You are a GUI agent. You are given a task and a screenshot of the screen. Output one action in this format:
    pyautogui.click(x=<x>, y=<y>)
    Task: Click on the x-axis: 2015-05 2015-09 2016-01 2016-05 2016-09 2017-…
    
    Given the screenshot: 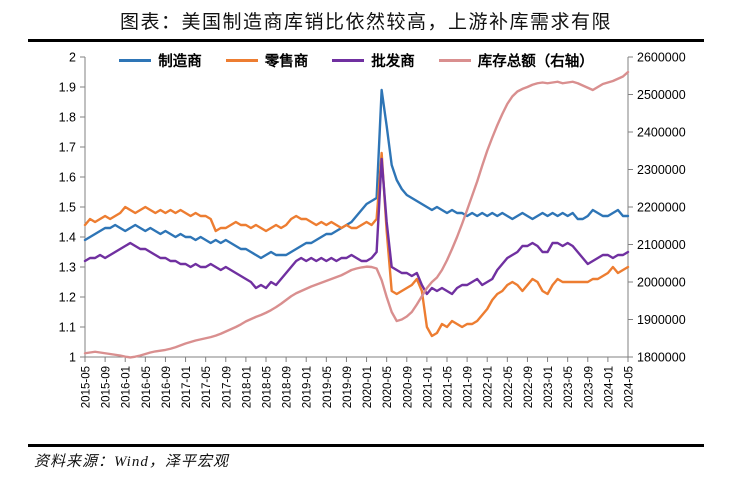 What is the action you would take?
    pyautogui.click(x=358, y=382)
    